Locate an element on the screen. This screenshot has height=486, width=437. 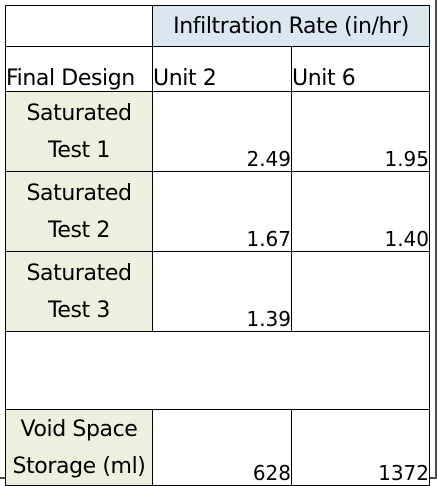
top-left-blank-cell is located at coordinates (79, 26).